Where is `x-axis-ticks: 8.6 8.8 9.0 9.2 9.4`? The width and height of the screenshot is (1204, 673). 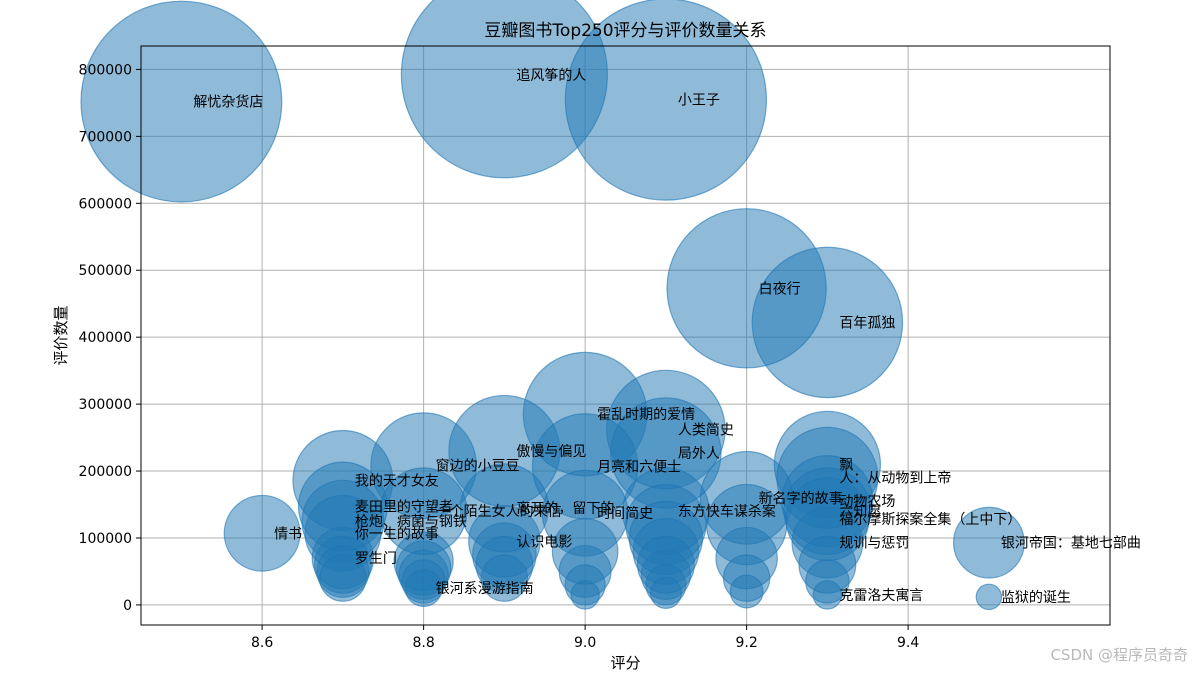 x-axis-ticks: 8.6 8.8 9.0 9.2 9.4 is located at coordinates (585, 638).